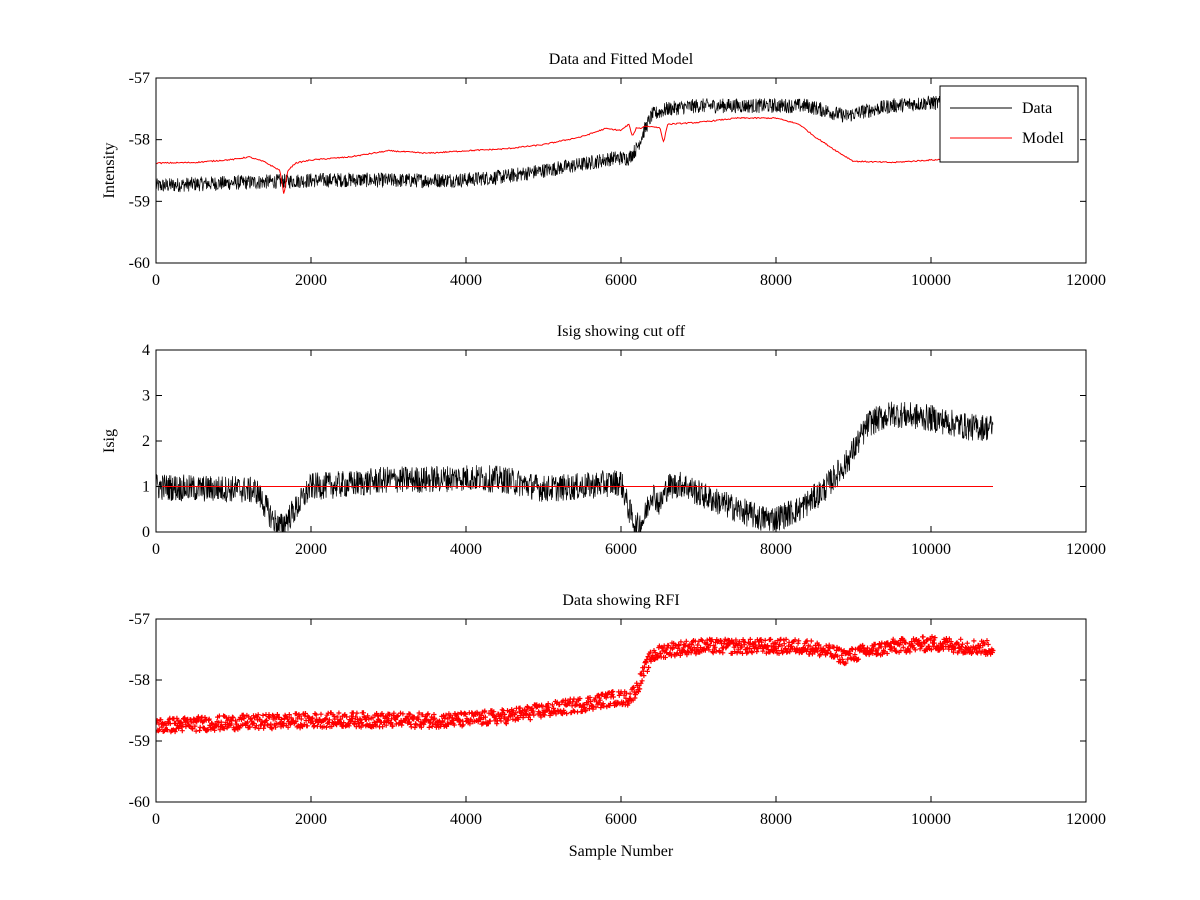  What do you see at coordinates (146, 532) in the screenshot?
I see `y-tick-label: 0` at bounding box center [146, 532].